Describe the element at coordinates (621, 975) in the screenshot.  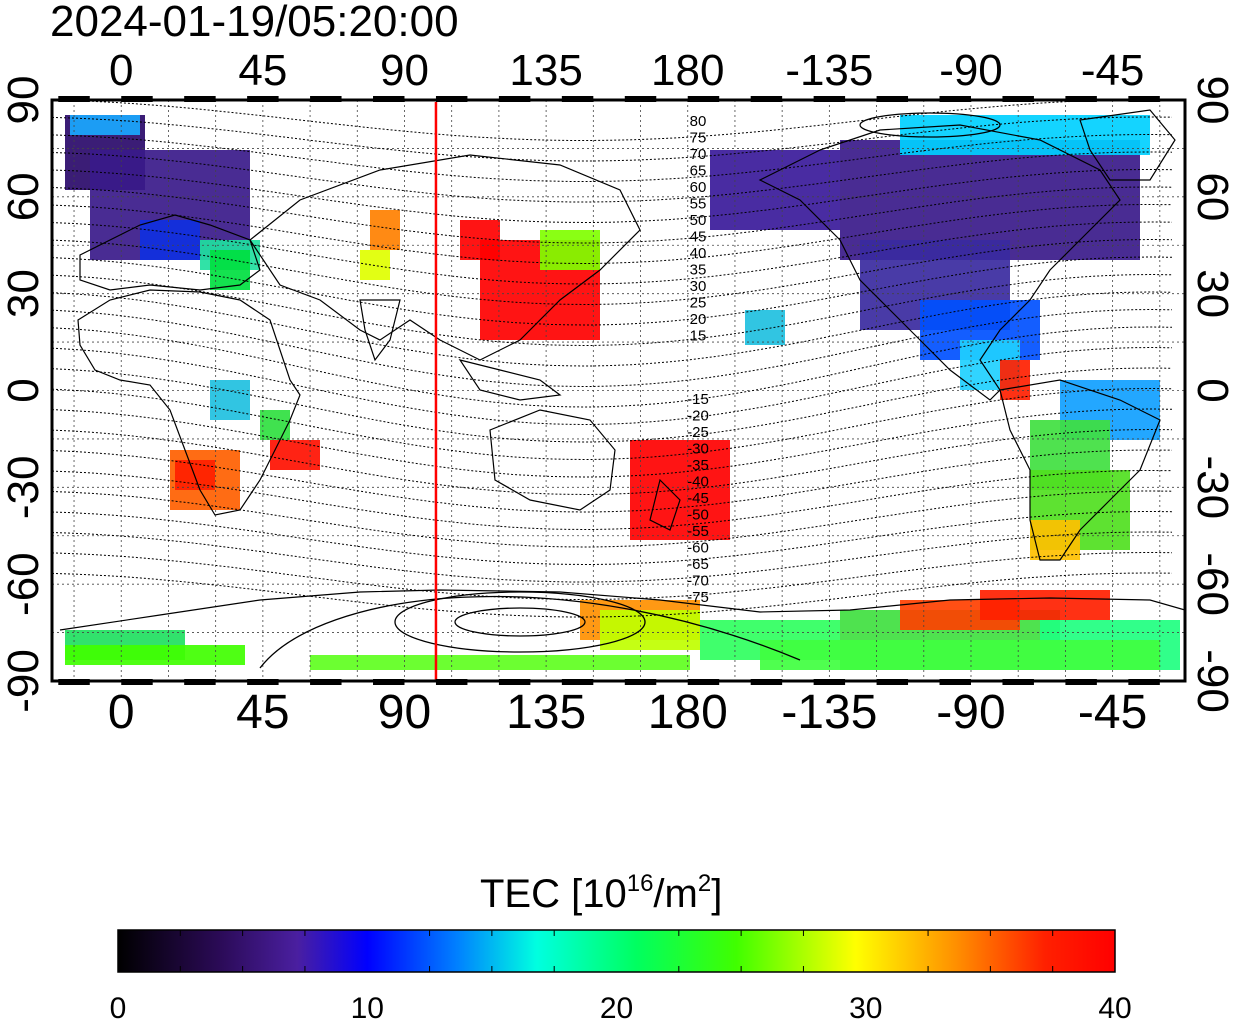
I see `colorbar-ticks: 0 10 20 30 40` at that location.